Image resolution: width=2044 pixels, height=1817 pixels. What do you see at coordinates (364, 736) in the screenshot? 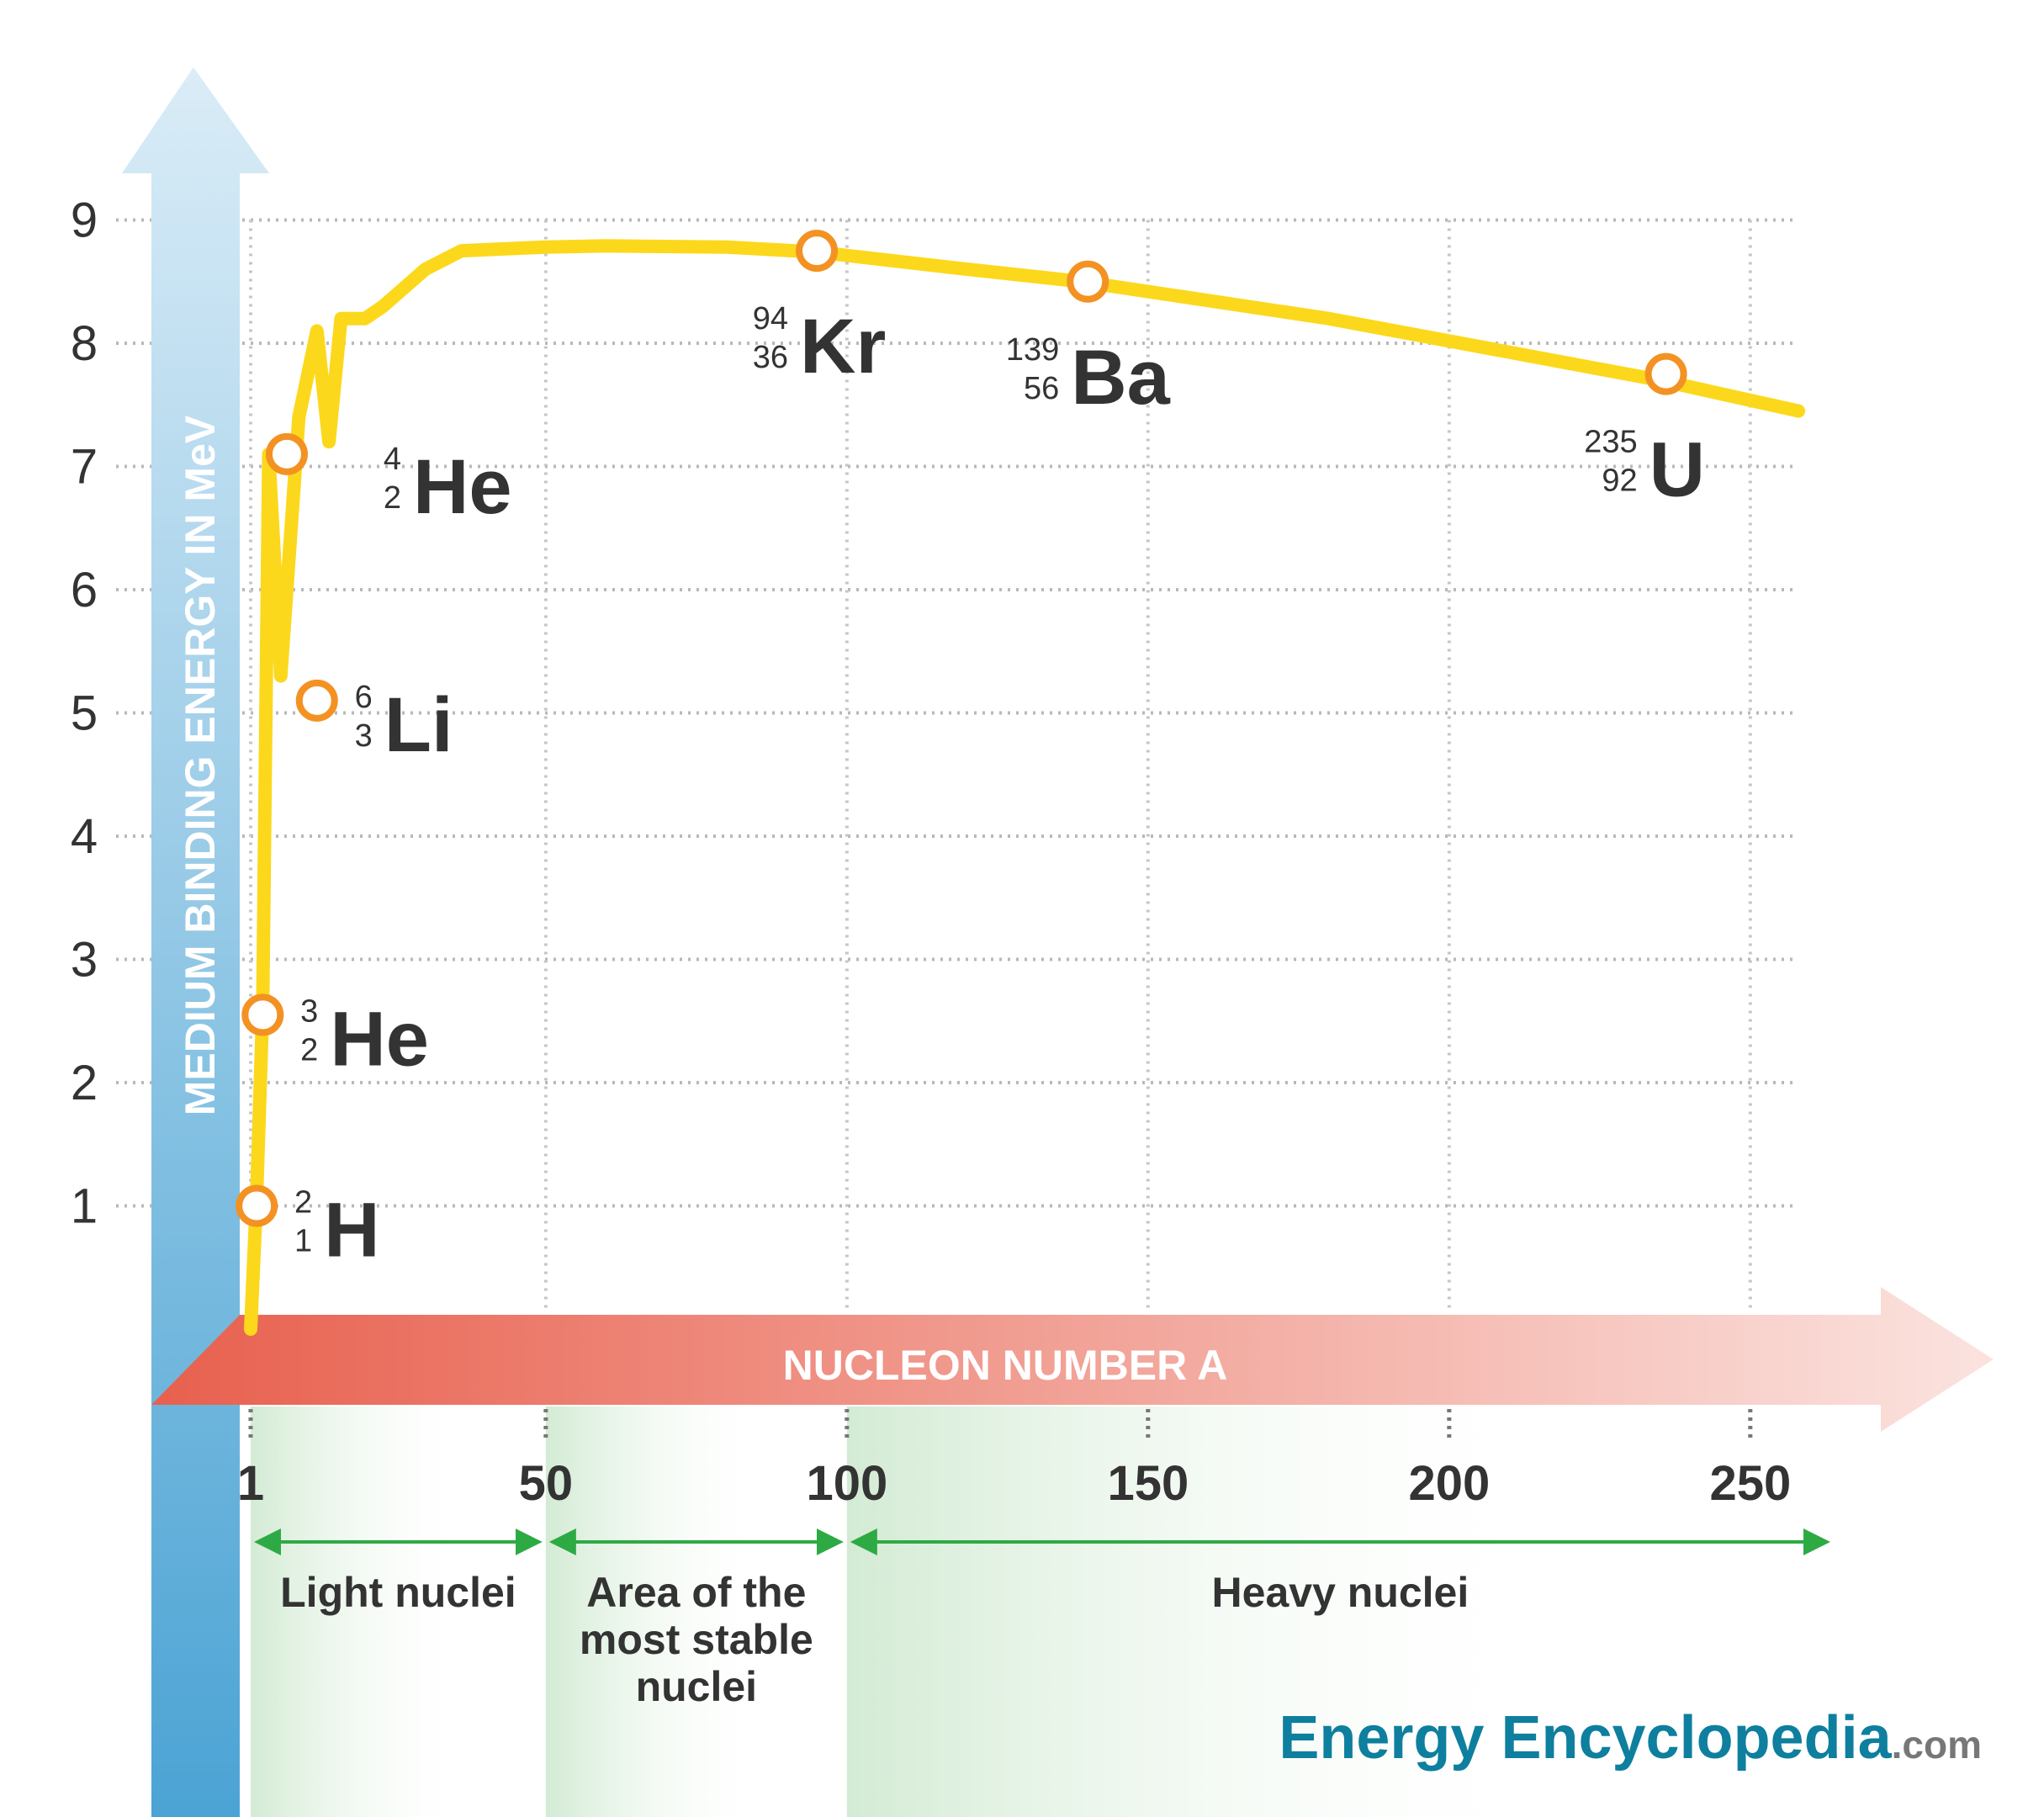
I see `nuclide-z-2: 3` at bounding box center [364, 736].